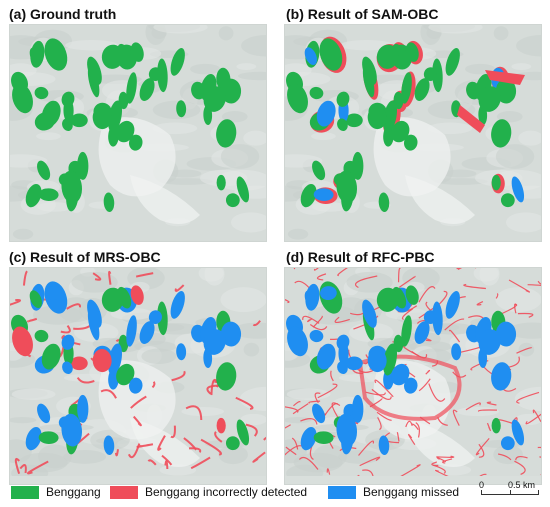 This screenshot has width=550, height=507. I want to click on legend-item-benggang: Benggang, so click(56, 492).